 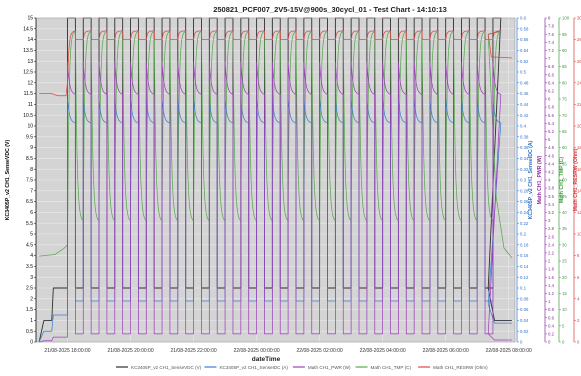 I want to click on y-tick-label-a: 0.28, so click(x=524, y=190).